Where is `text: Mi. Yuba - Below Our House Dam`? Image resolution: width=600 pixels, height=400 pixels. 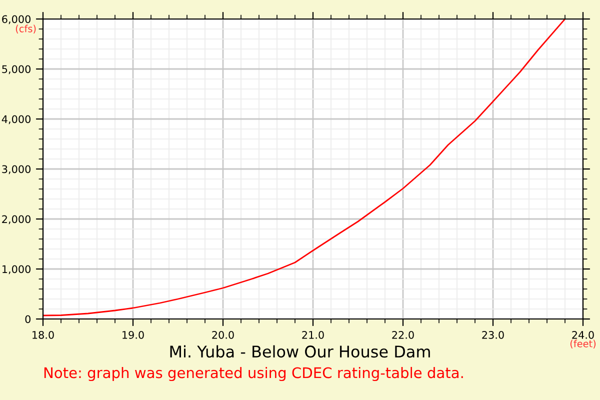
text: Mi. Yuba - Below Our House Dam is located at coordinates (300, 351).